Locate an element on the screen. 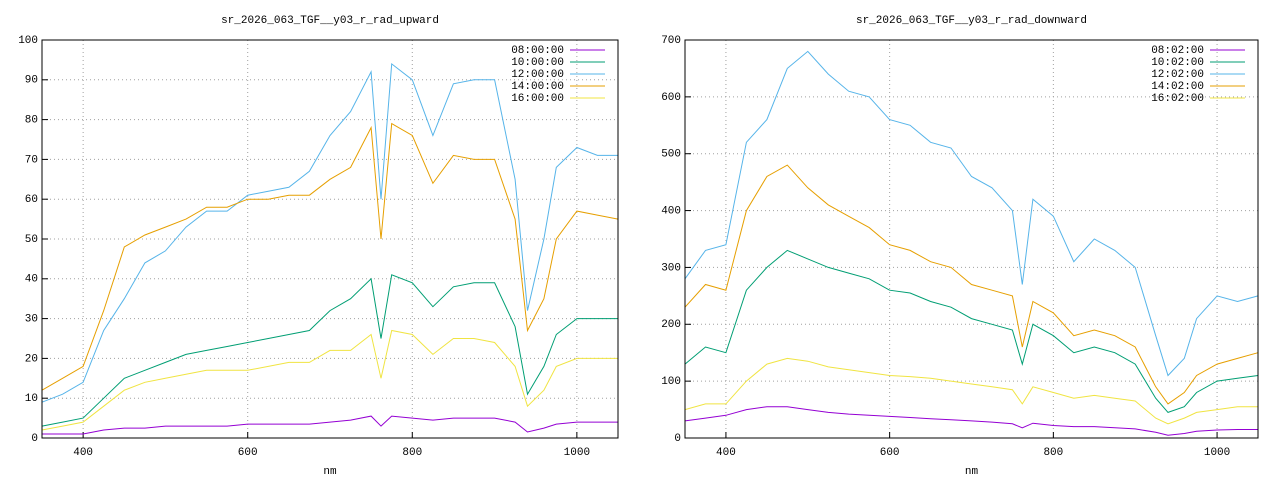  legend-label: 10:02:00 is located at coordinates (1177, 63).